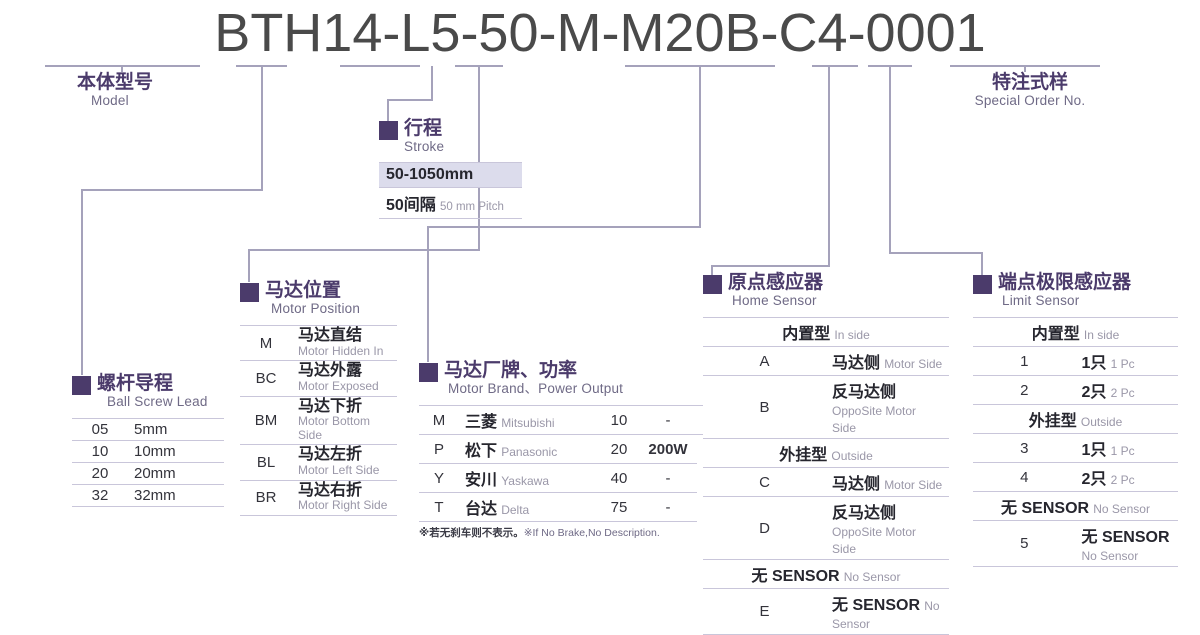  What do you see at coordinates (1055, 335) in the screenshot?
I see `limit-sensor-section-cn: 内置型` at bounding box center [1055, 335].